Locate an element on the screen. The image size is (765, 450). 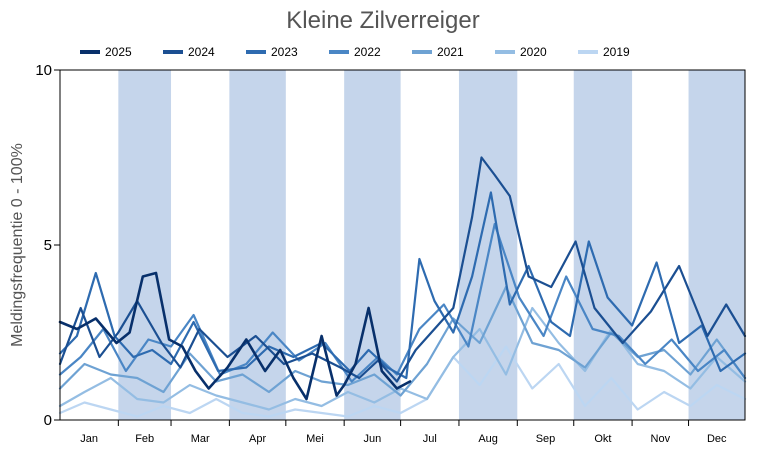
x-tick-label-sep: Sep is located at coordinates (546, 439).